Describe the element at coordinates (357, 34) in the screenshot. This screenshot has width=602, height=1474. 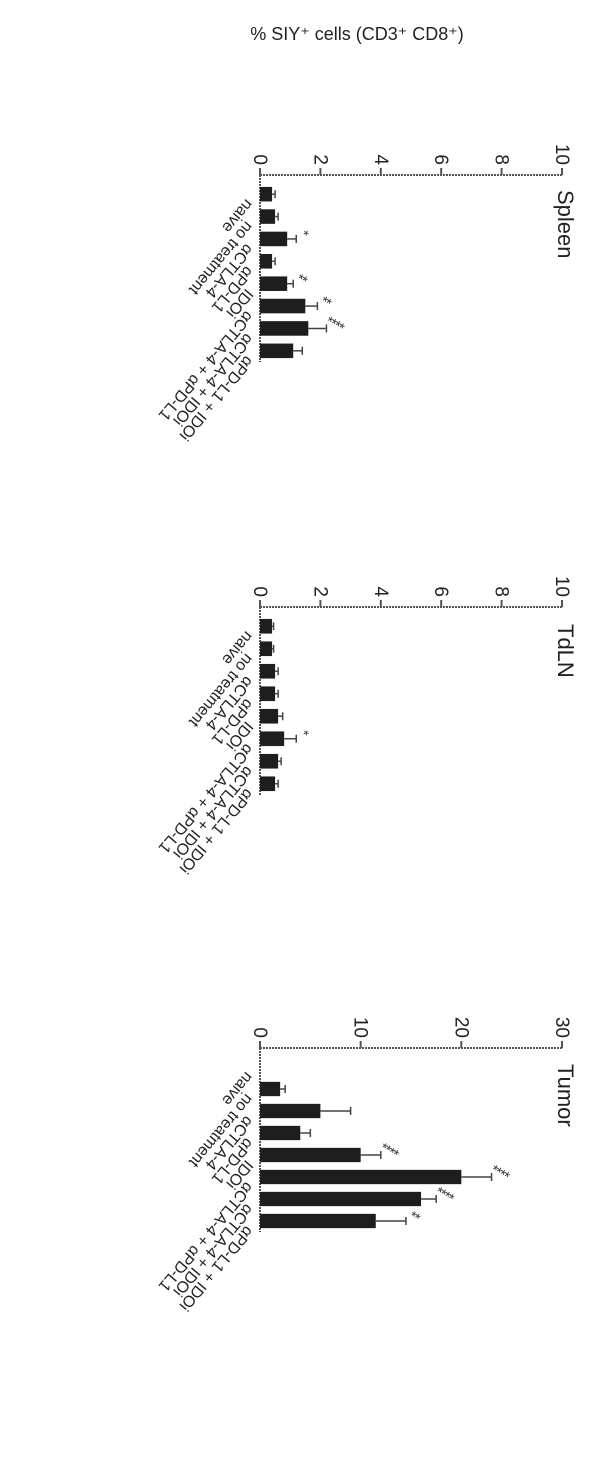
I see `y-axis-label: % SIY⁺ cells (CD3⁺ CD8⁺)` at that location.